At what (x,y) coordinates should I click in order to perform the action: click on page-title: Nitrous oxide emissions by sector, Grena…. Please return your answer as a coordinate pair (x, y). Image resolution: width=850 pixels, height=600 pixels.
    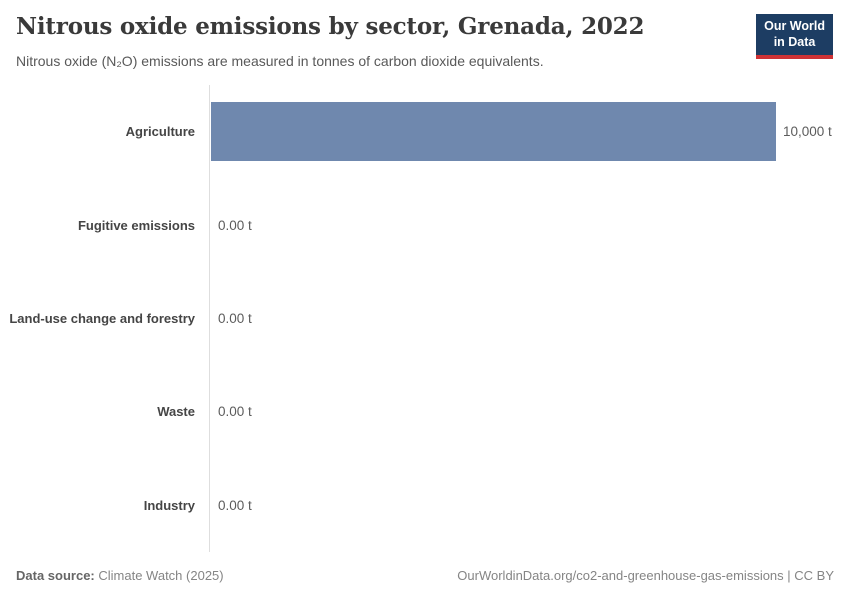
    Looking at the image, I should click on (330, 26).